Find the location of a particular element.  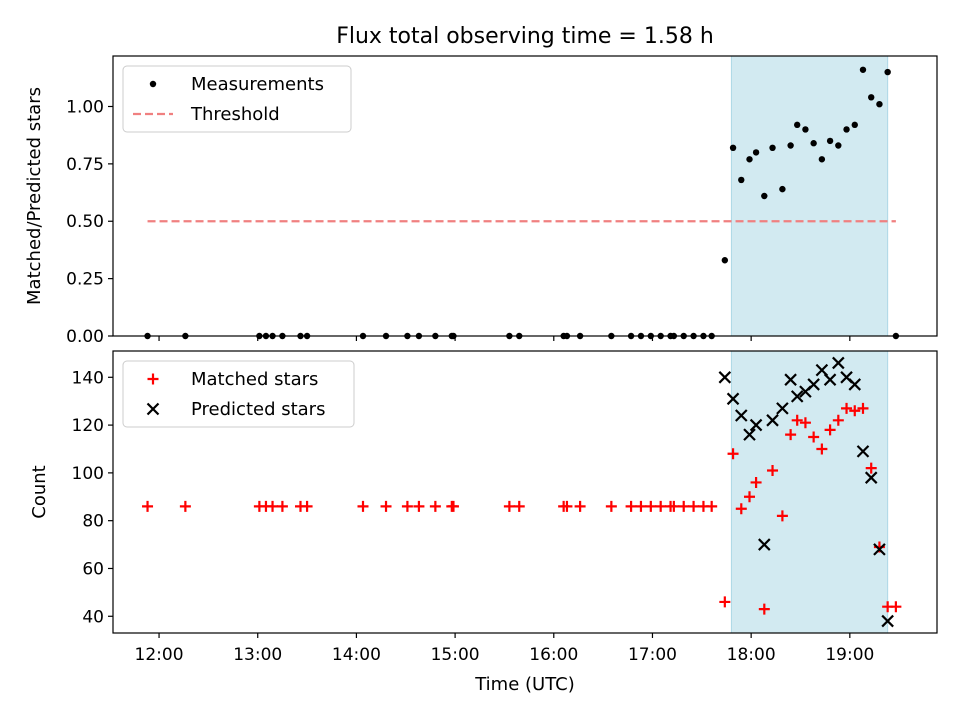

legend-label: Predicted stars is located at coordinates (258, 409).